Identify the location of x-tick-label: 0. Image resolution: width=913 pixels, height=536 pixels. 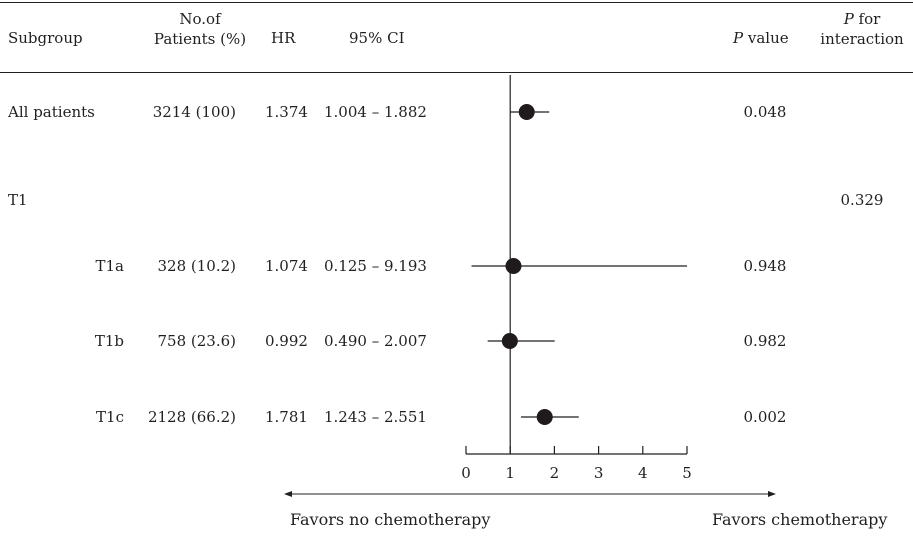
(466, 473).